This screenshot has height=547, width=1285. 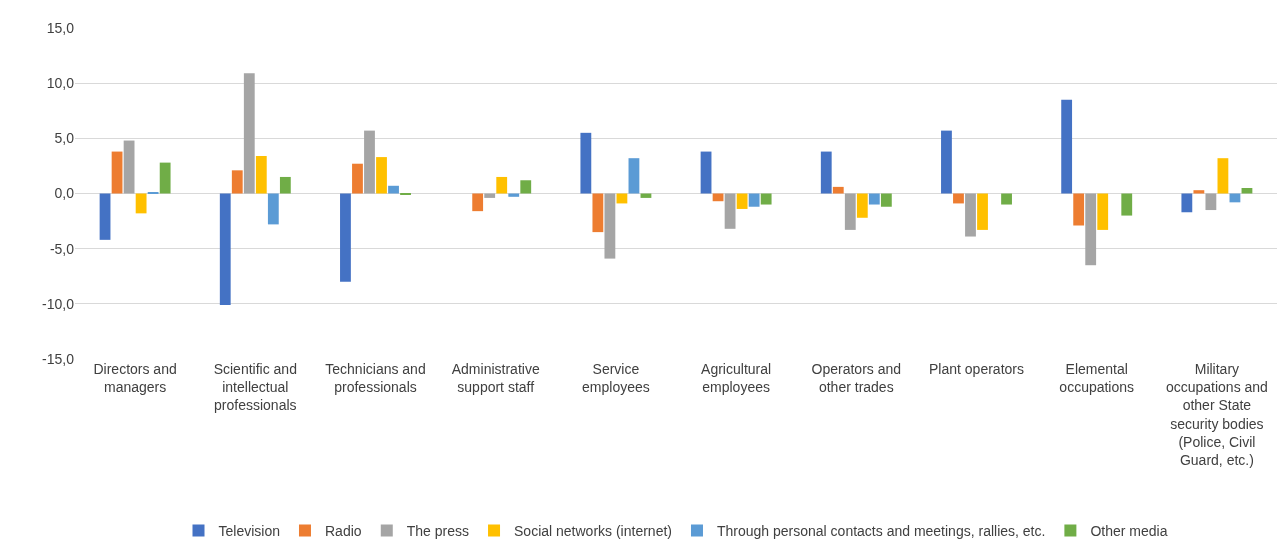 I want to click on x-tick-label: Scientific and intellectual professionals, so click(x=255, y=387).